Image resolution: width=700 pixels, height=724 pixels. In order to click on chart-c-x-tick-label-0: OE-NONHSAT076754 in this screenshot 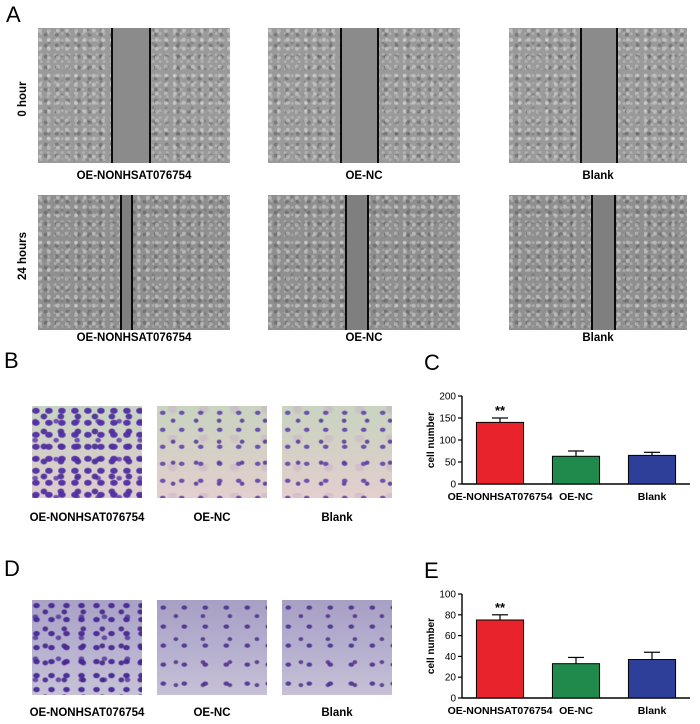, I will do `click(500, 497)`.